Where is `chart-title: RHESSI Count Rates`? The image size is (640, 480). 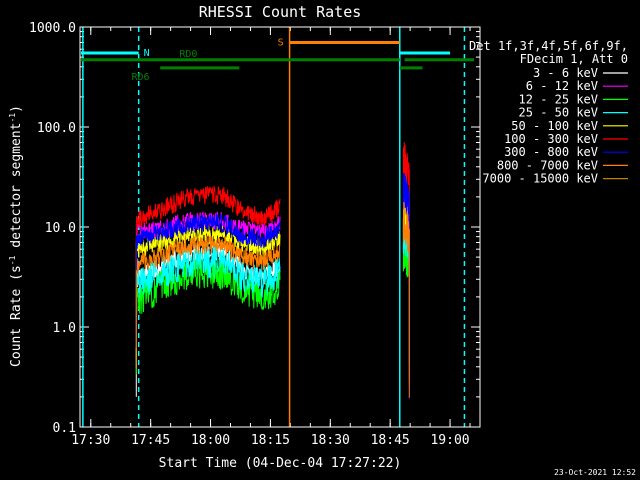
chart-title: RHESSI Count Rates is located at coordinates (280, 12).